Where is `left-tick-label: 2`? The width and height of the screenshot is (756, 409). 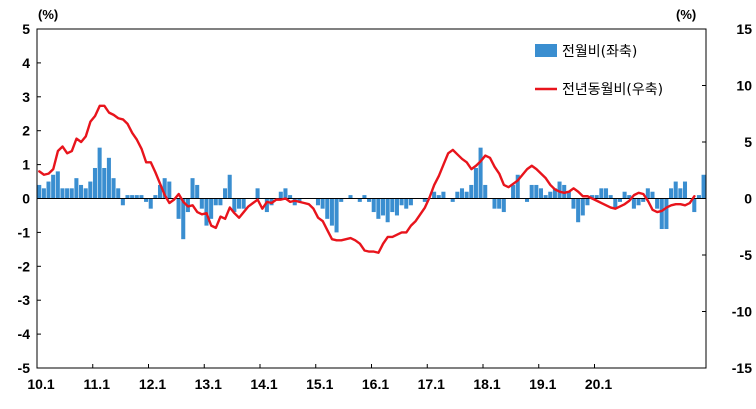 left-tick-label: 2 is located at coordinates (26, 131).